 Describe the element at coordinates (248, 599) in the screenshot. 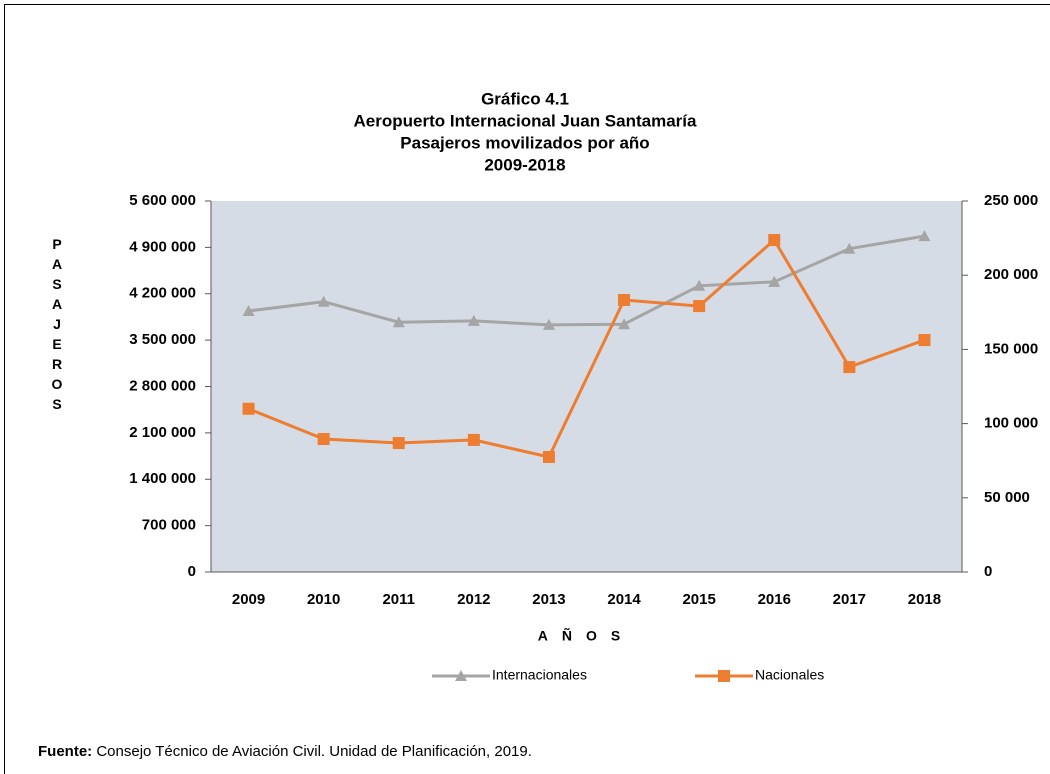

I see `x-tick-label: 2009` at that location.